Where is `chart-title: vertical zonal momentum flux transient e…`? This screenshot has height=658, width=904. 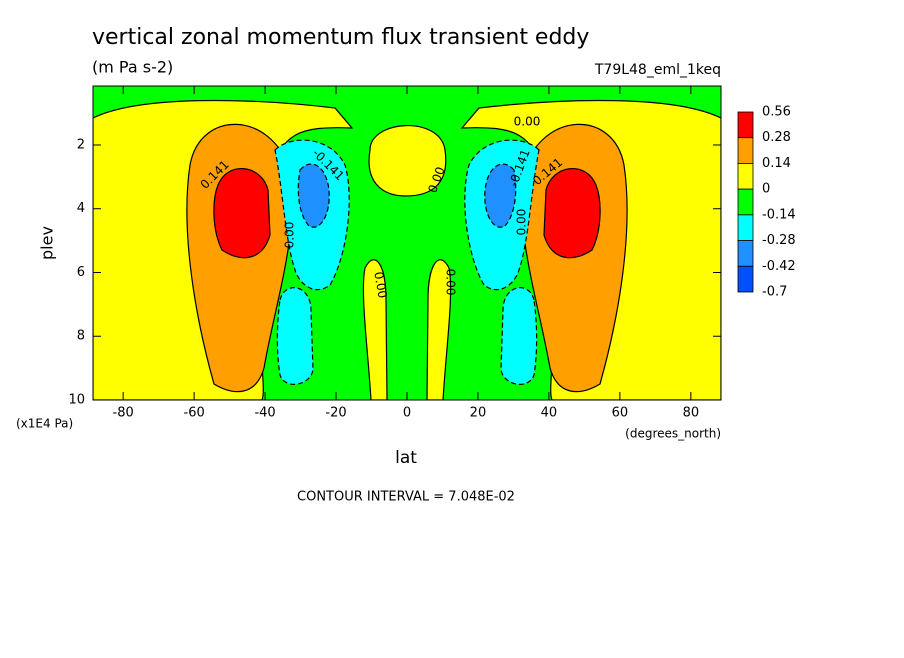
chart-title: vertical zonal momentum flux transient e… is located at coordinates (340, 37).